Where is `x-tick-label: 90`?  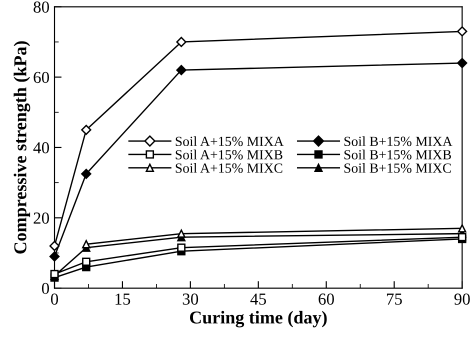
x-tick-label: 90 is located at coordinates (462, 299).